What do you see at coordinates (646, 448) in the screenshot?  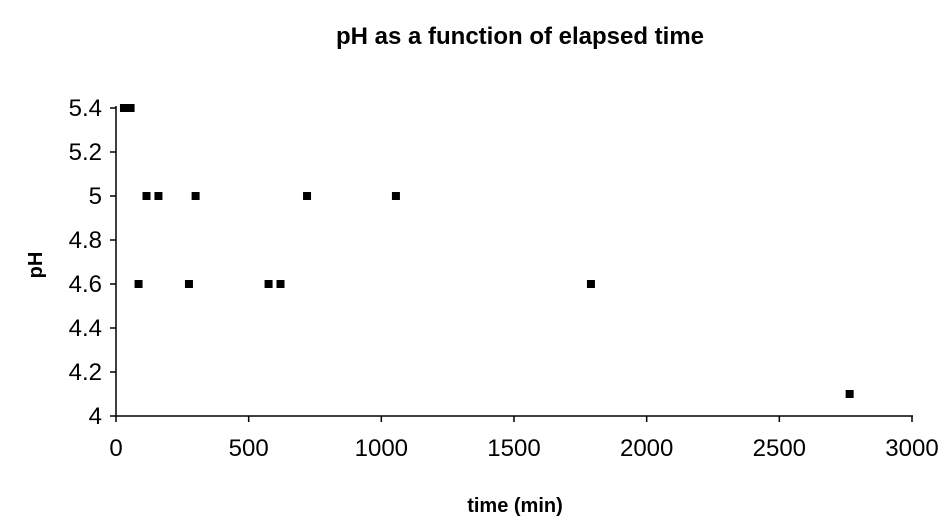 I see `x-tick-label: 2000` at bounding box center [646, 448].